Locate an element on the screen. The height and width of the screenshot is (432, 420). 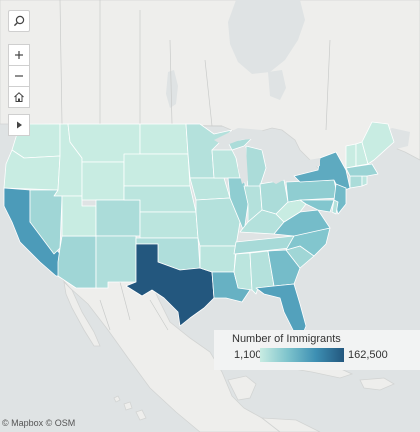
map-toolbar is located at coordinates (19, 73).